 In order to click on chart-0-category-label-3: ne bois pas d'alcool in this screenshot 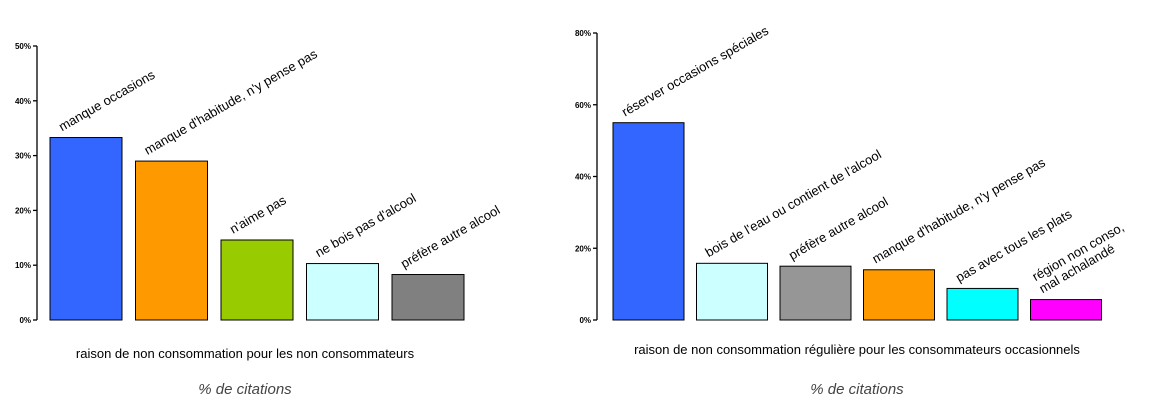, I will do `click(366, 225)`.